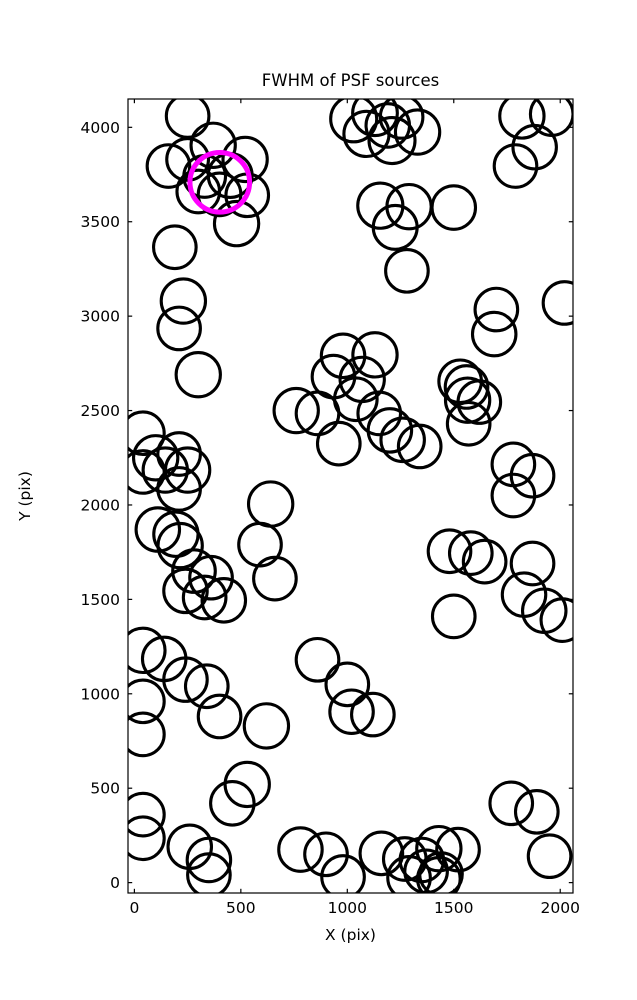  Describe the element at coordinates (25, 496) in the screenshot. I see `y-axis-title: Y (pix)` at that location.